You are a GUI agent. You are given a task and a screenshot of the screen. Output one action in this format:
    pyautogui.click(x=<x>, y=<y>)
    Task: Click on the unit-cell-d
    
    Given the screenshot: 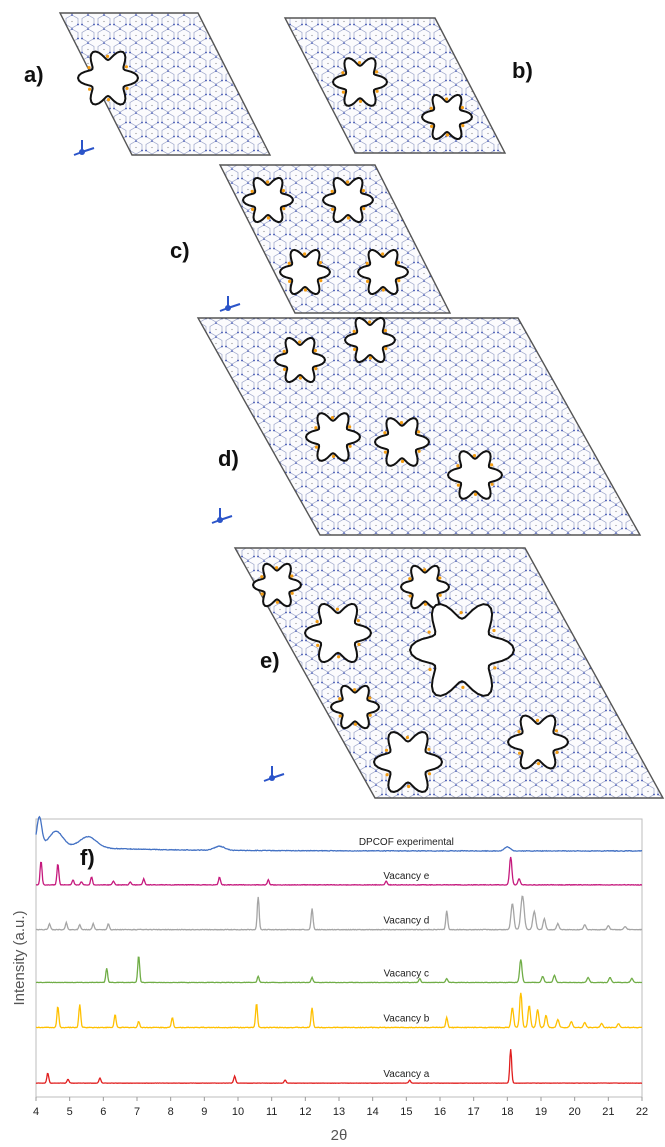 What is the action you would take?
    pyautogui.click(x=419, y=426)
    